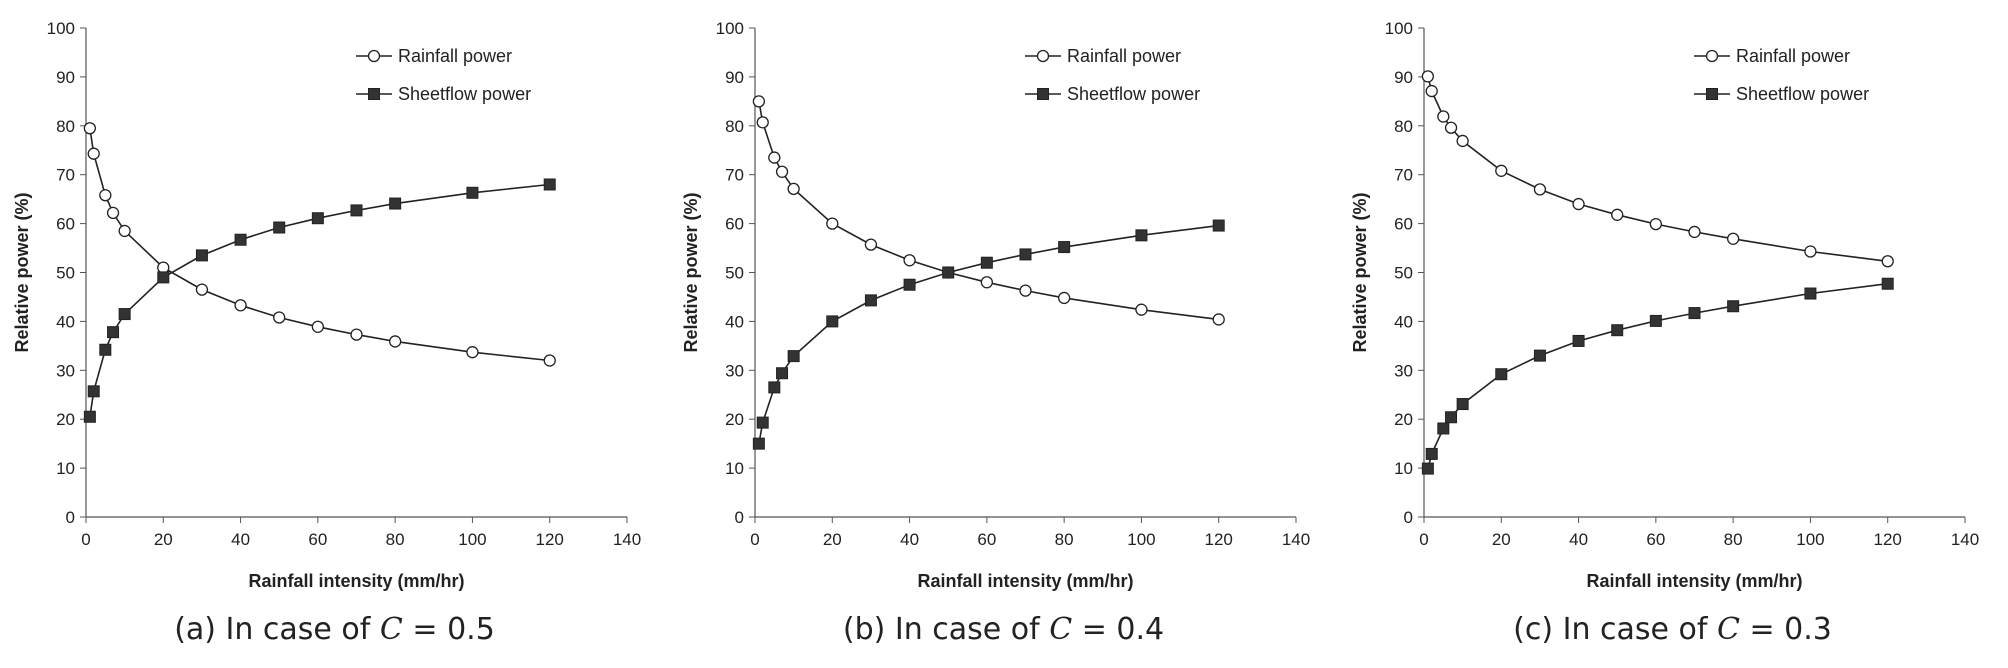 This screenshot has width=2008, height=668. I want to click on y-tick-label: 40, so click(65, 321).